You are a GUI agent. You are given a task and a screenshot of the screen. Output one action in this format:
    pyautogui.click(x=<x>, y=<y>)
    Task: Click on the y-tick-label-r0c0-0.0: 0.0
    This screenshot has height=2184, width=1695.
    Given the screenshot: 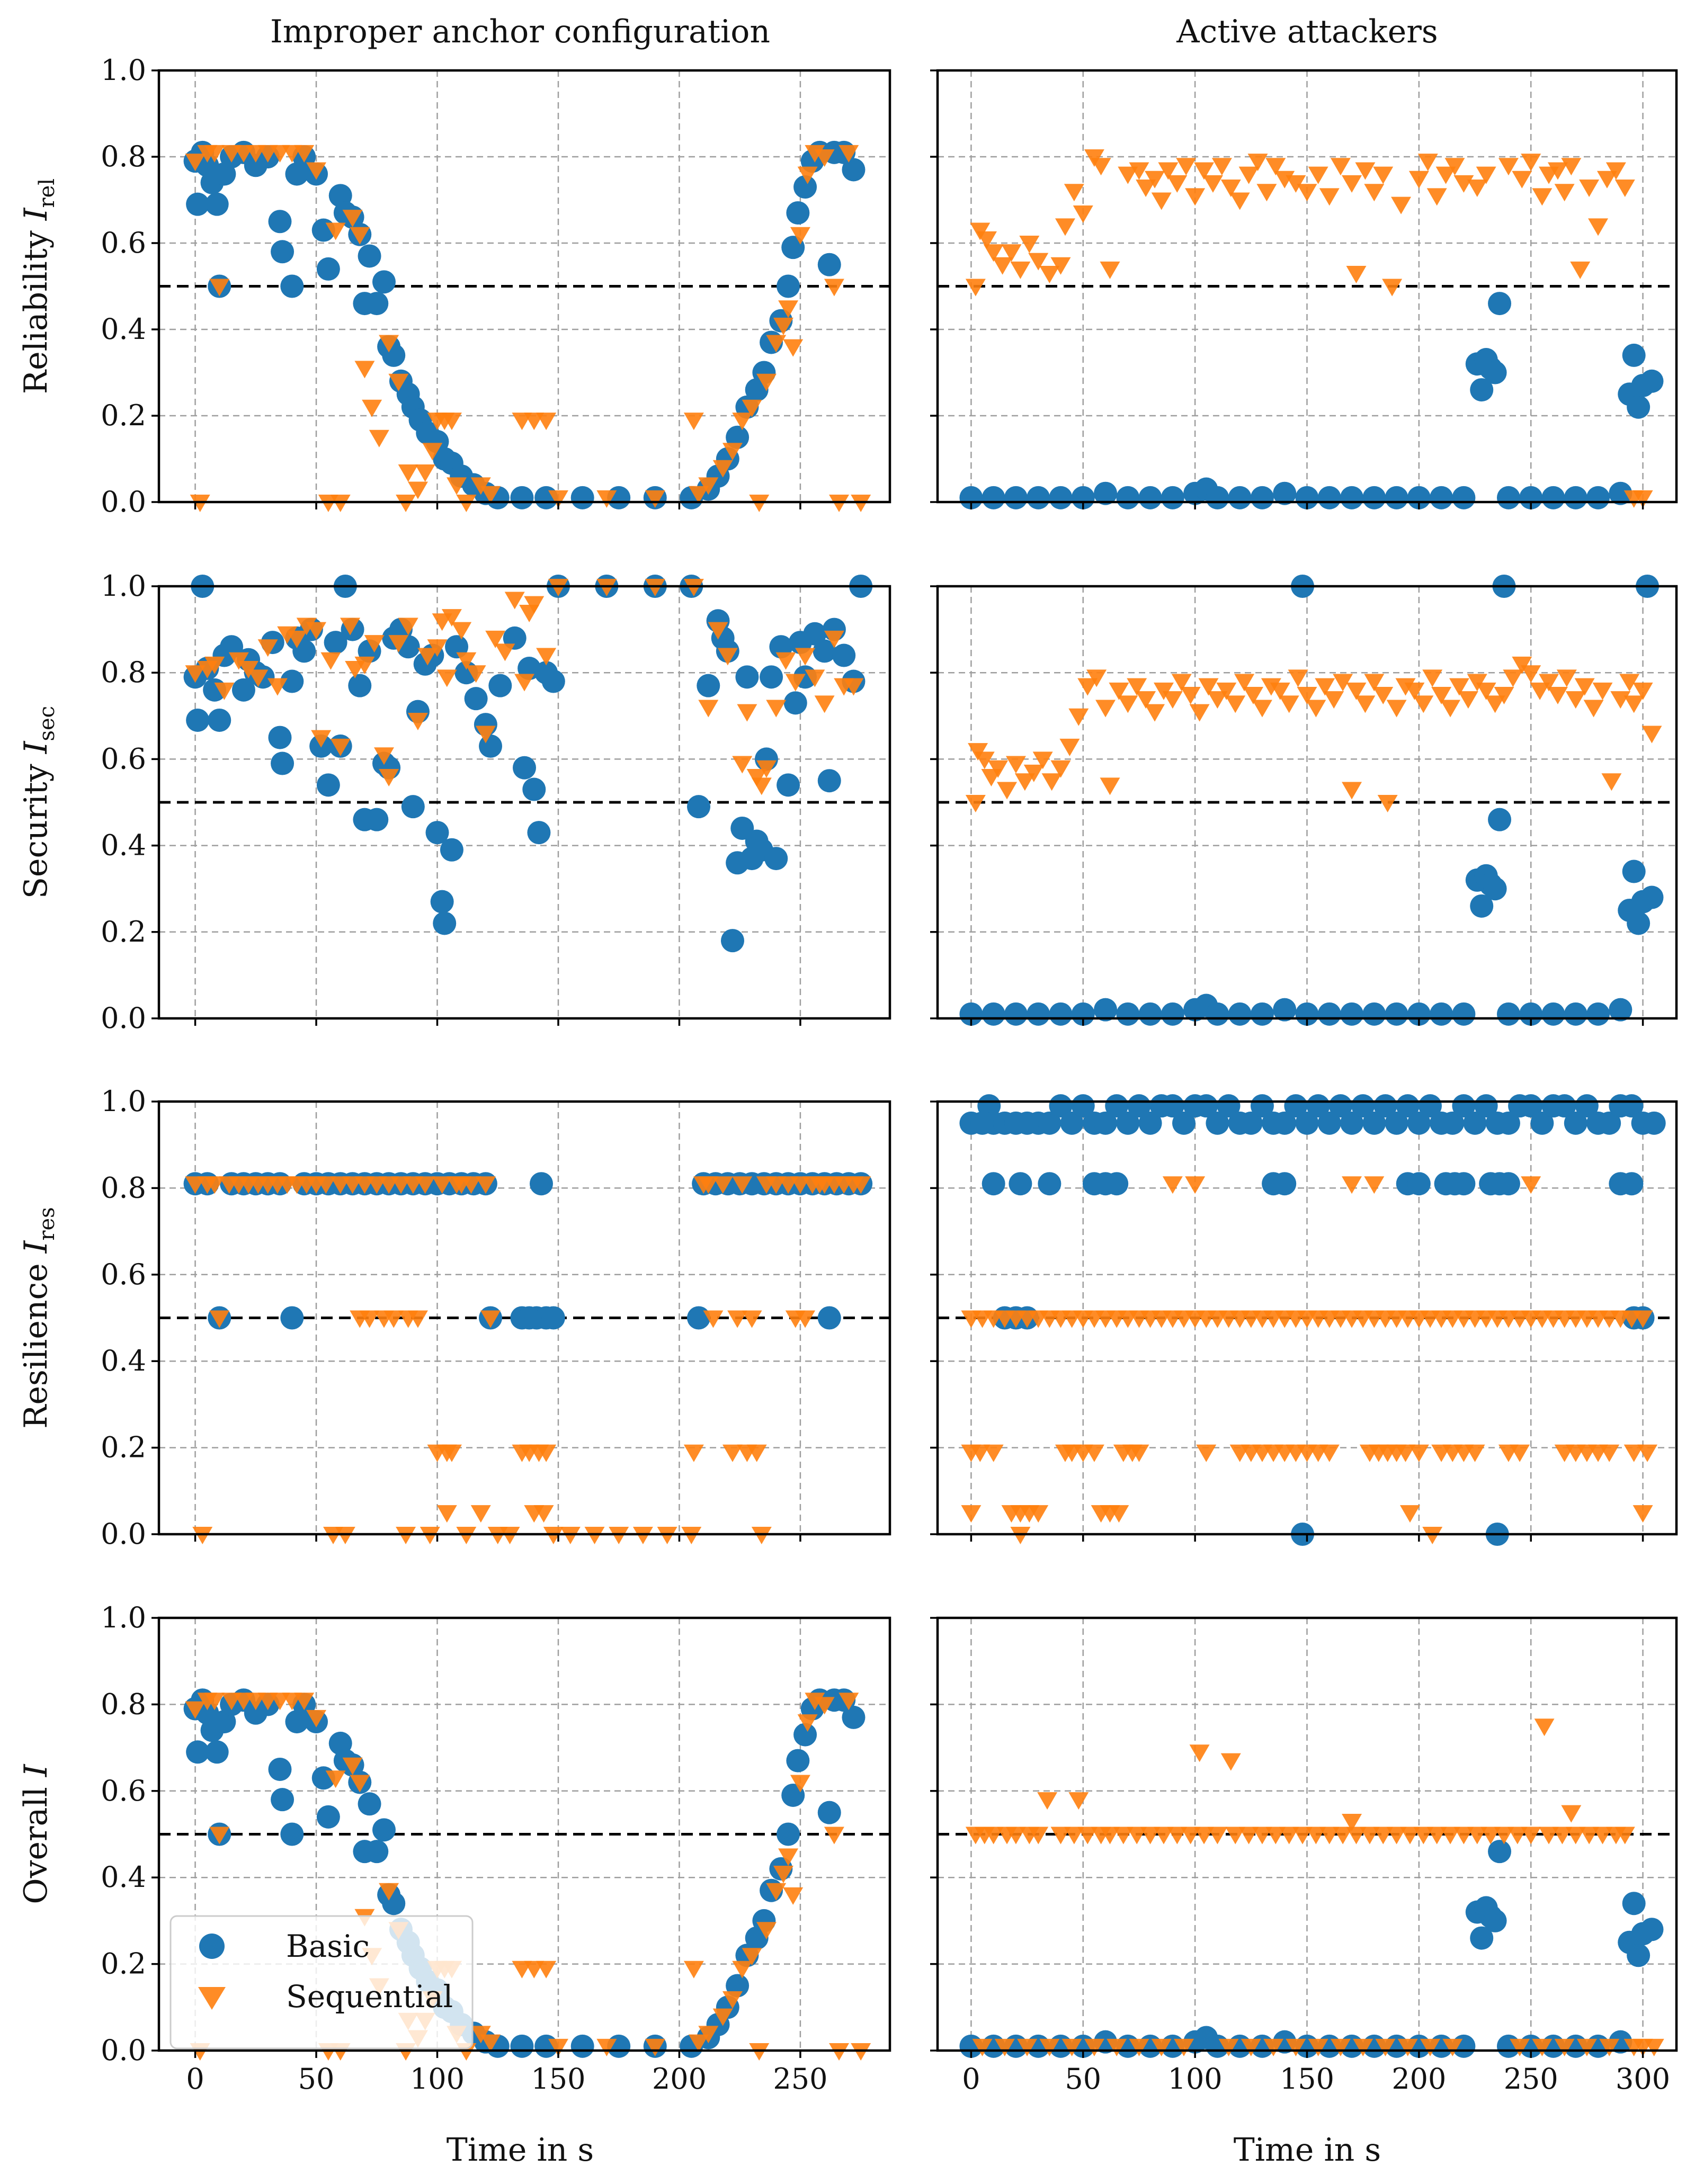 What is the action you would take?
    pyautogui.click(x=123, y=501)
    